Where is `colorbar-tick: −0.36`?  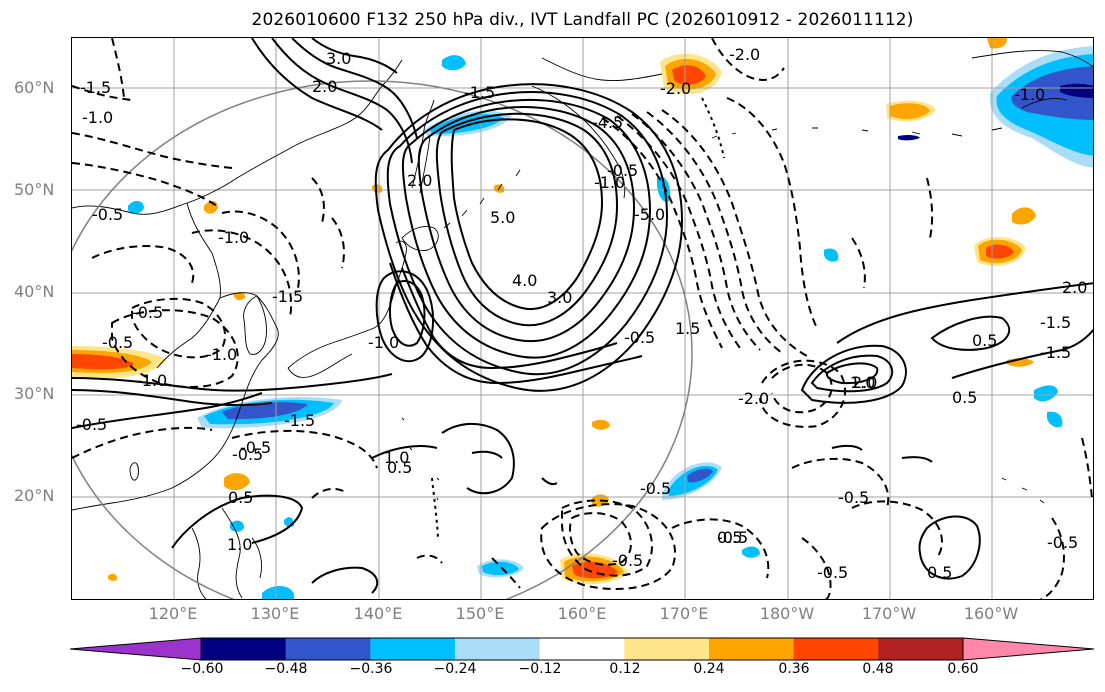
colorbar-tick: −0.36 is located at coordinates (371, 669).